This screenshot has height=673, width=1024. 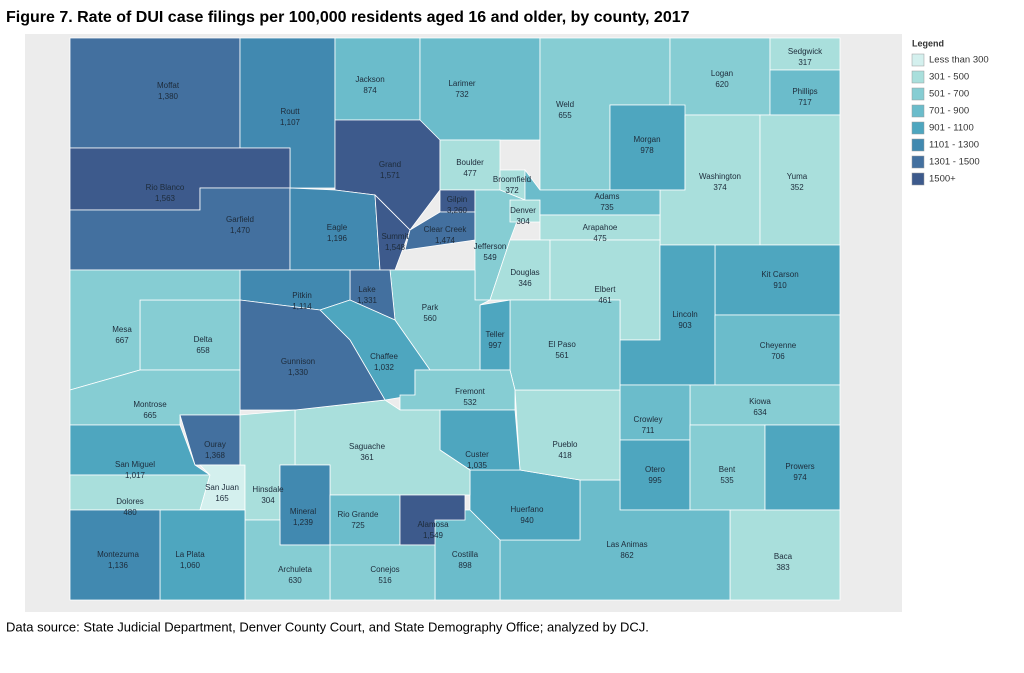 What do you see at coordinates (135, 475) in the screenshot?
I see `county-value: 1,017` at bounding box center [135, 475].